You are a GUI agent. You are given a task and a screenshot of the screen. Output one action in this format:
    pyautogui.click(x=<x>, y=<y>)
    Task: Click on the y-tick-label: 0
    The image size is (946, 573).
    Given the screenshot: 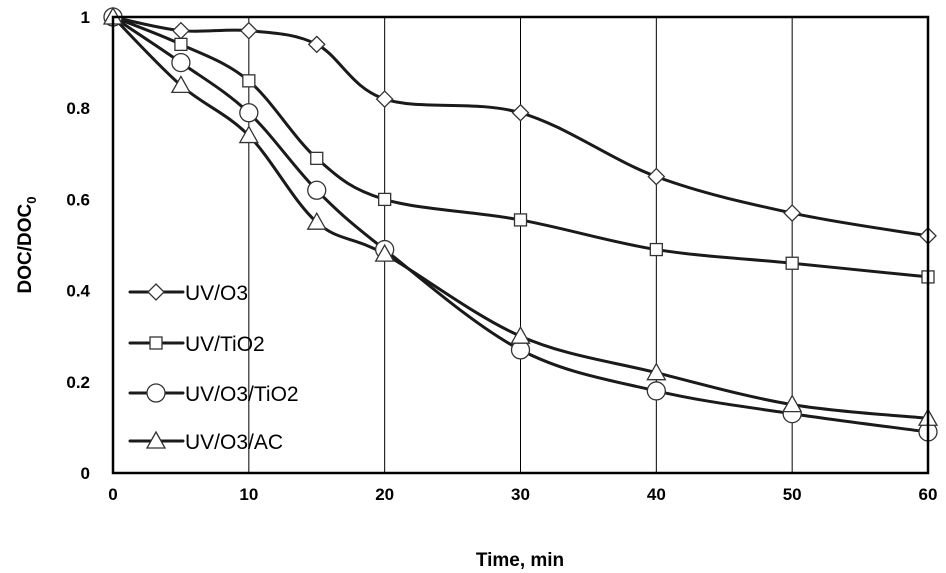 What is the action you would take?
    pyautogui.click(x=85, y=473)
    